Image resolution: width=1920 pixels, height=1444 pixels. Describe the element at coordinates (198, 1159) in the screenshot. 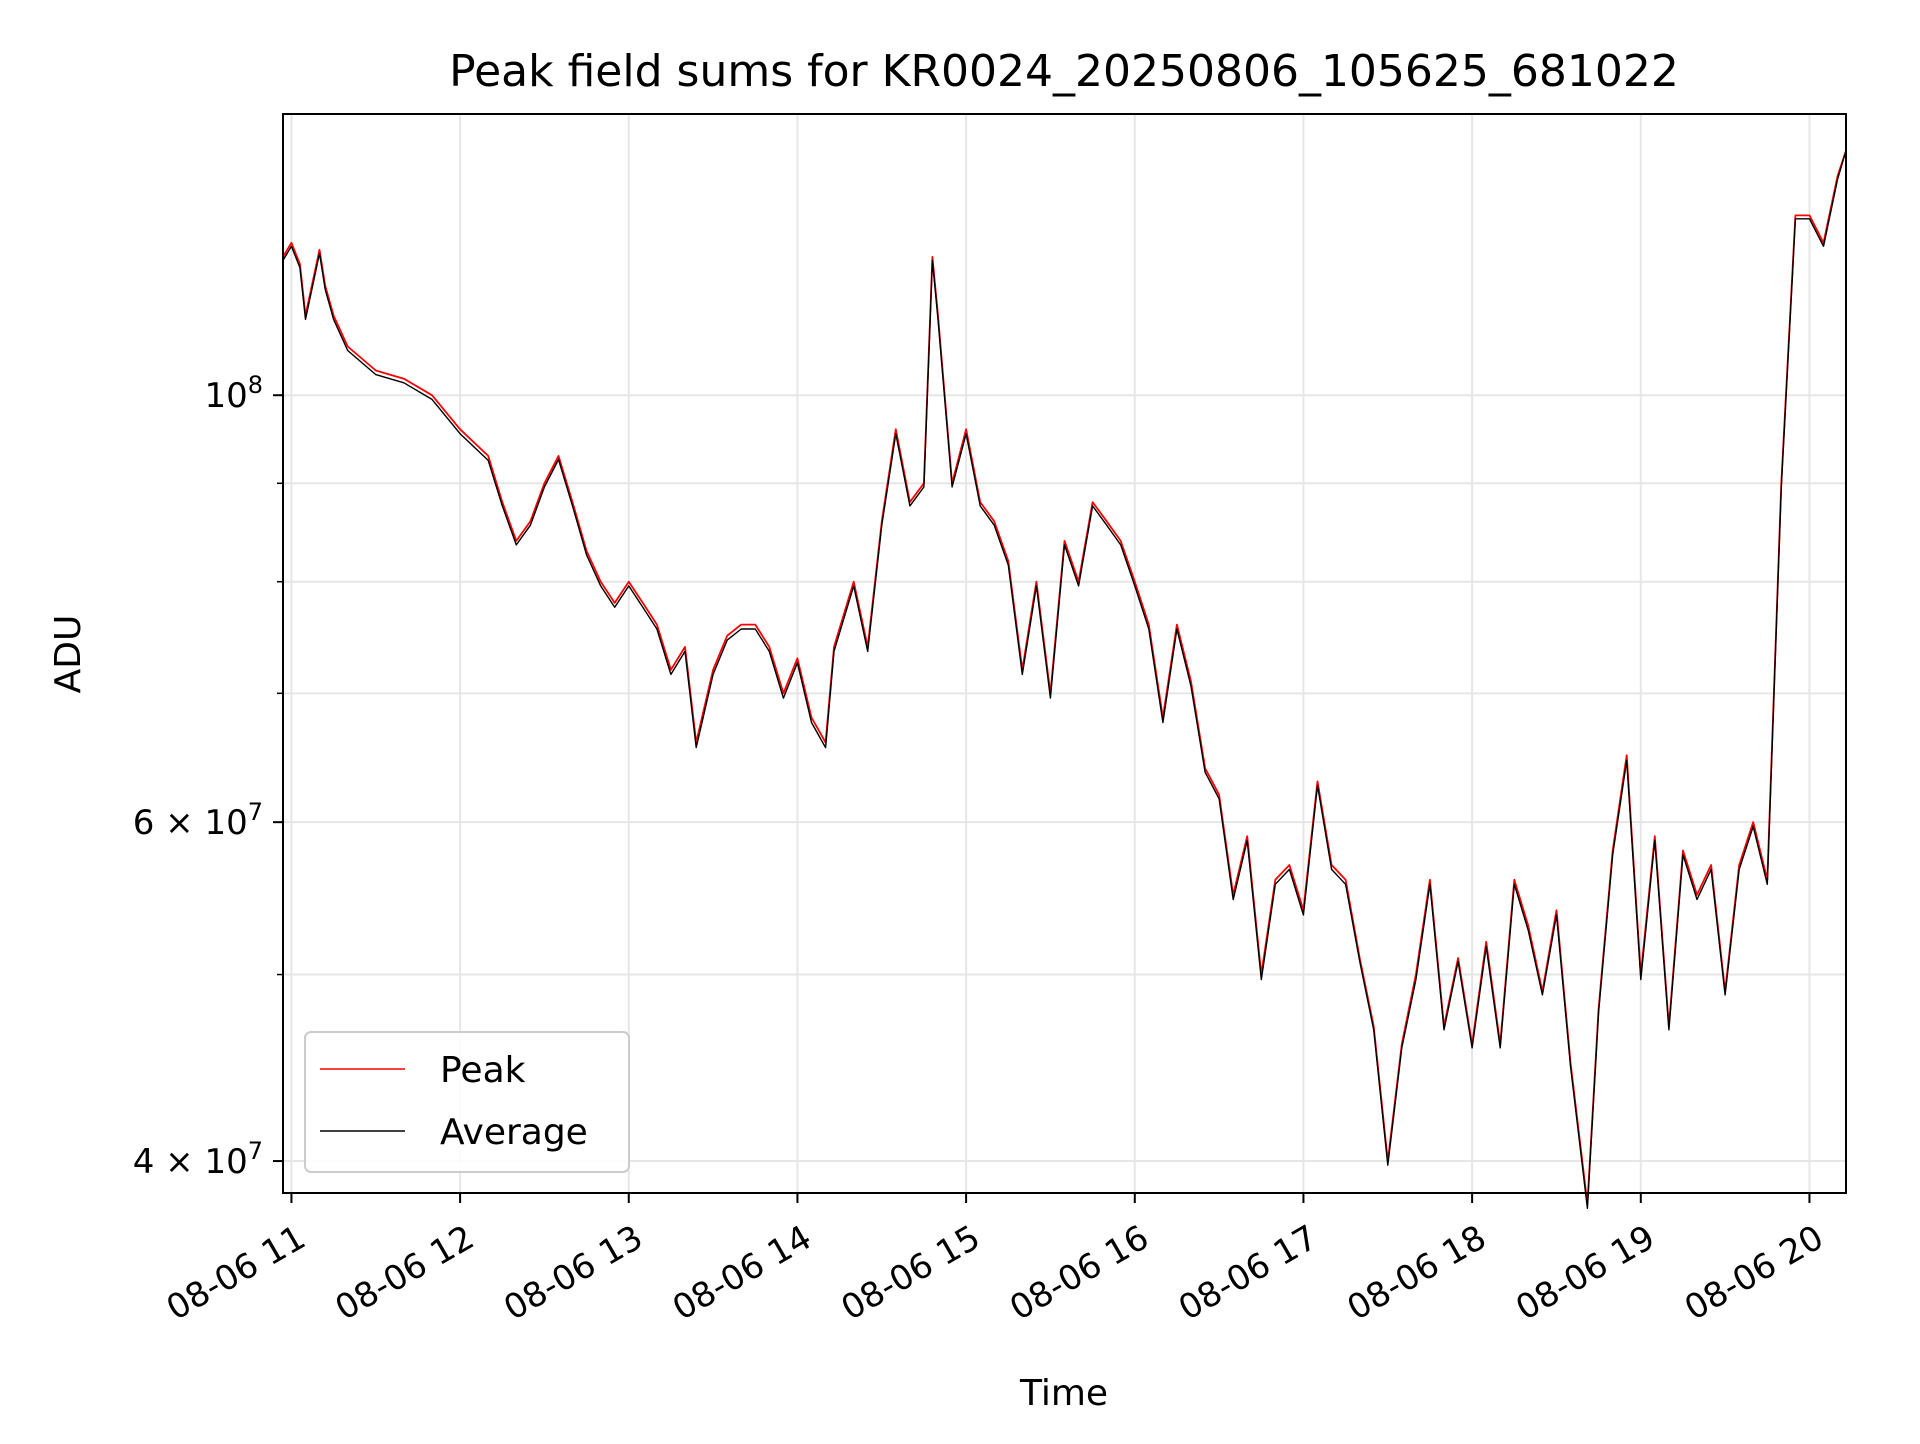

I see `y-tick-label: 4 × 107` at that location.